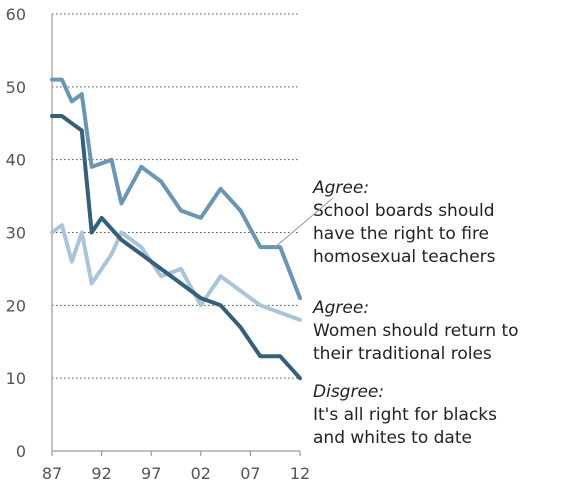 The image size is (577, 500). What do you see at coordinates (392, 438) in the screenshot?
I see `annotation-text-line: and whites to date` at bounding box center [392, 438].